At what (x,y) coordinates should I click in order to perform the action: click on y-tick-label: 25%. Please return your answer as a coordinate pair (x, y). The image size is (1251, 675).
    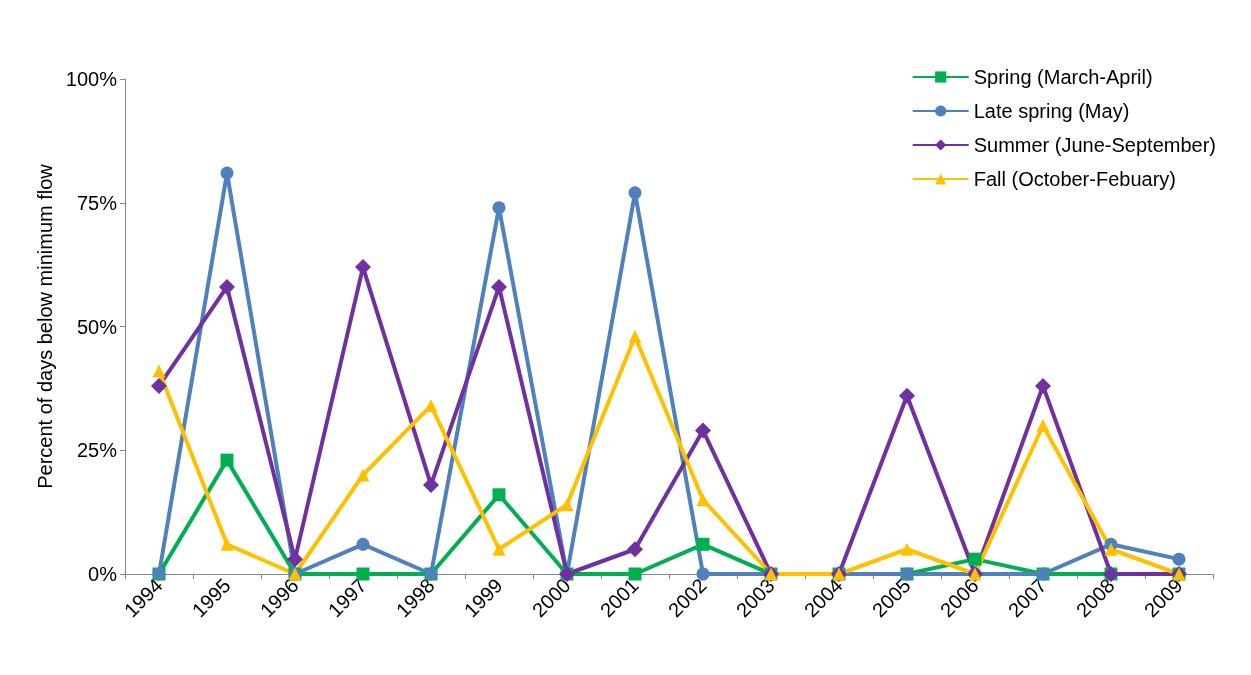
    Looking at the image, I should click on (97, 450).